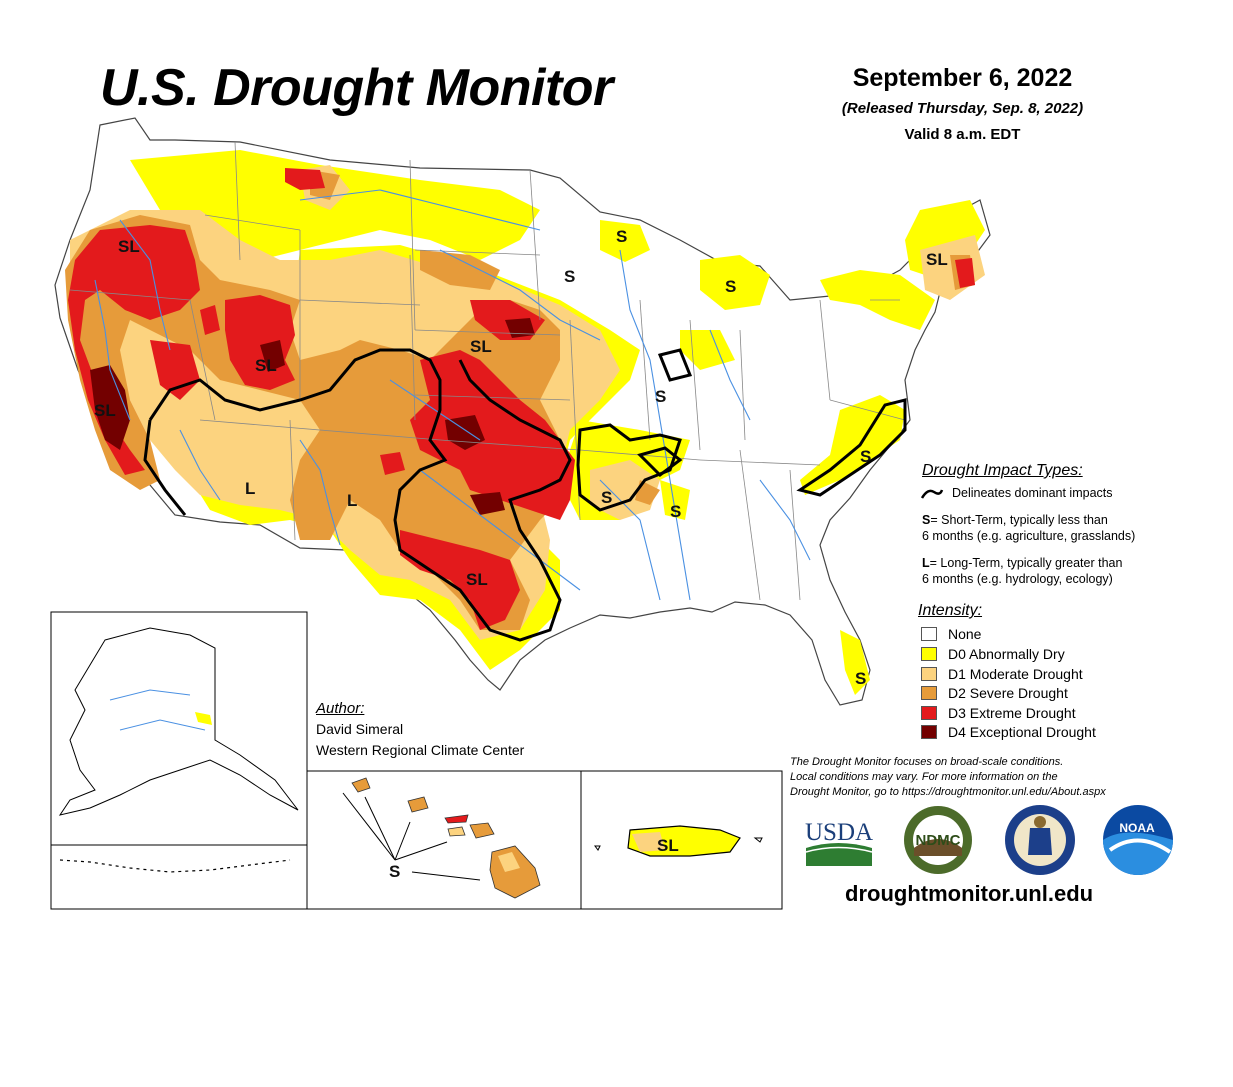 The image size is (1233, 1087). I want to click on author-org: Western Regional Climate Center, so click(420, 750).